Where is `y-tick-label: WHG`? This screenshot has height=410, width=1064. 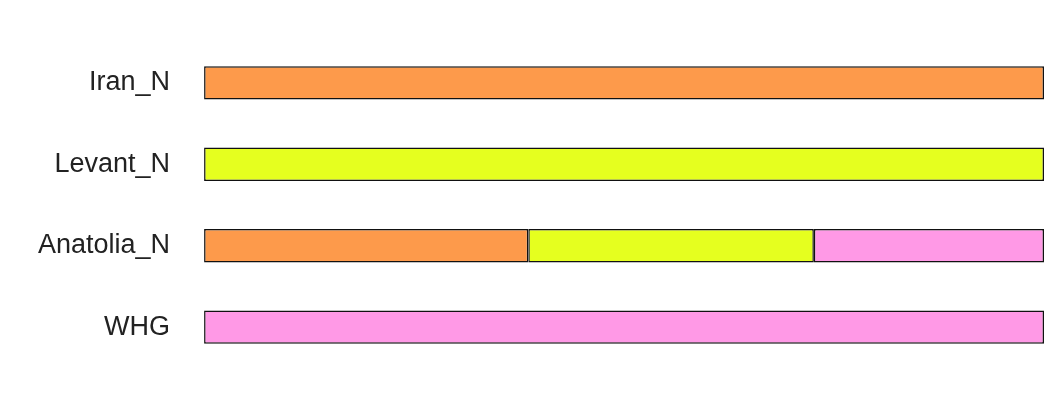
y-tick-label: WHG is located at coordinates (137, 325).